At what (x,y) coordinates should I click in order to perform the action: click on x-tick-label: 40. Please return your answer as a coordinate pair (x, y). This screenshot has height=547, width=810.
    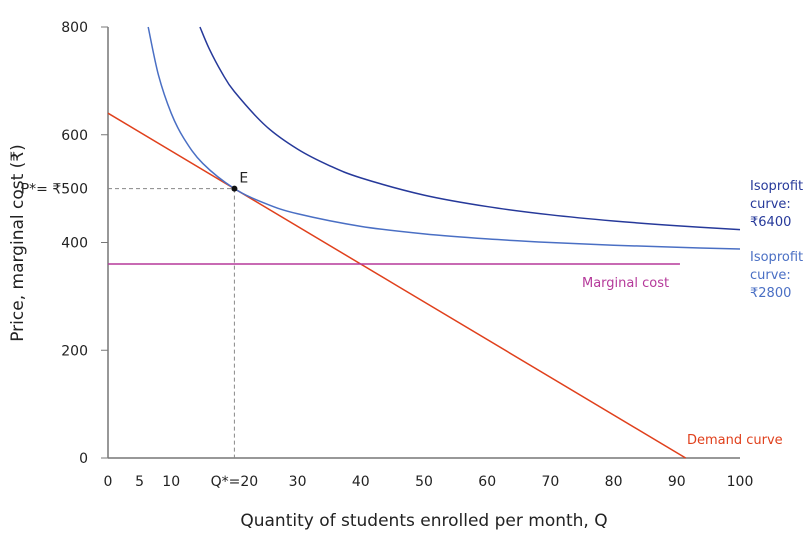
    Looking at the image, I should click on (361, 482).